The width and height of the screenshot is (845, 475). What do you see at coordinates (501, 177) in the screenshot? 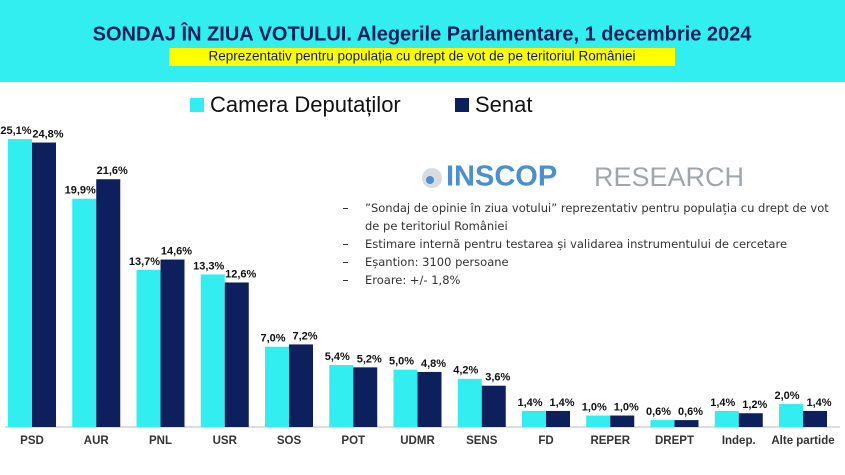
I see `logo-bold: INSCOP` at bounding box center [501, 177].